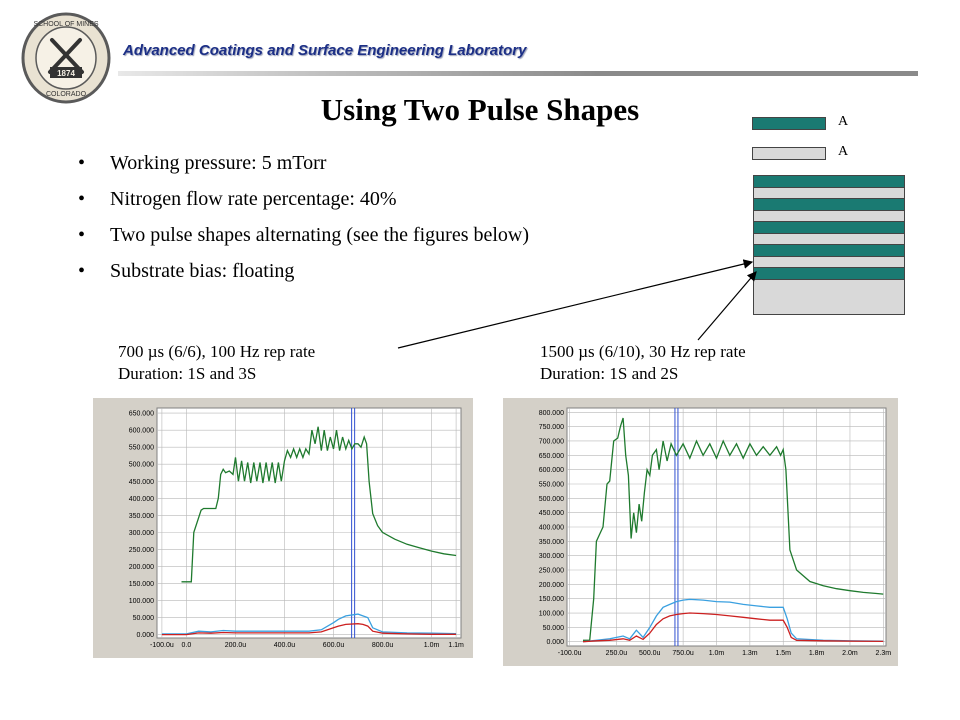  What do you see at coordinates (750, 653) in the screenshot?
I see `x-tick-label: 1.3m` at bounding box center [750, 653].